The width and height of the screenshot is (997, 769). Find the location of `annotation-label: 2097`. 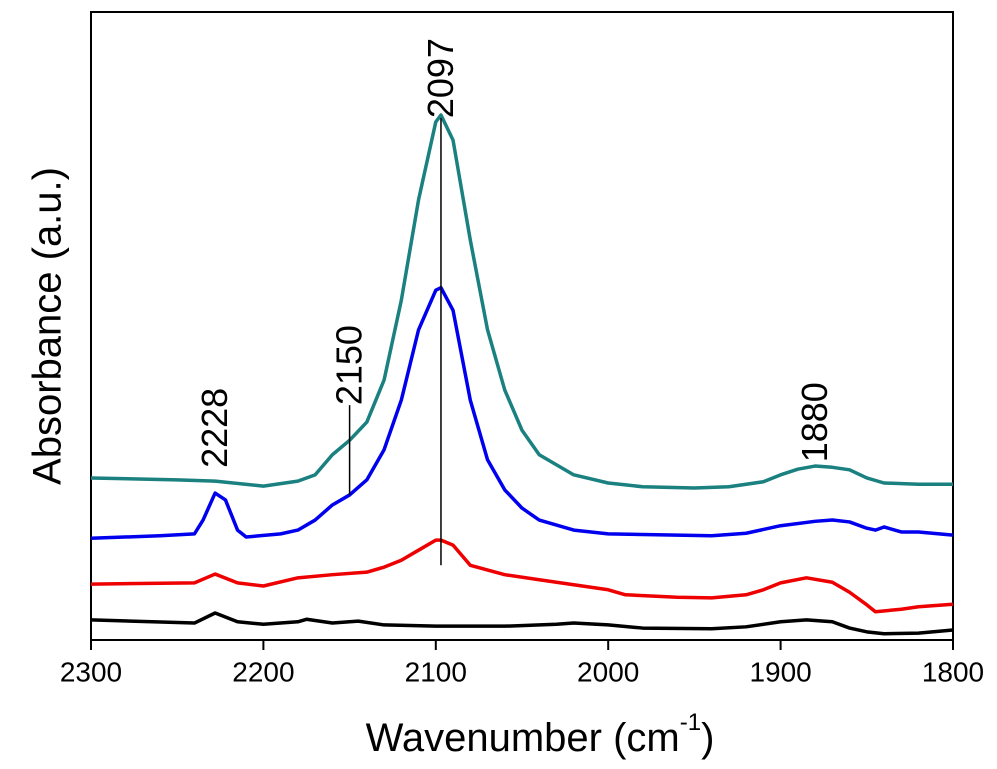

annotation-label: 2097 is located at coordinates (440, 78).